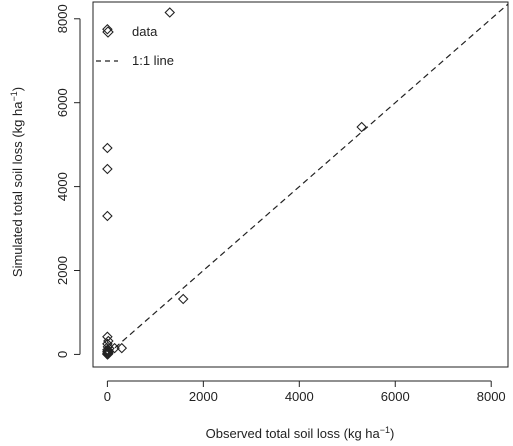 This screenshot has height=446, width=513. Describe the element at coordinates (395, 396) in the screenshot. I see `x-tick-label: 6000` at that location.